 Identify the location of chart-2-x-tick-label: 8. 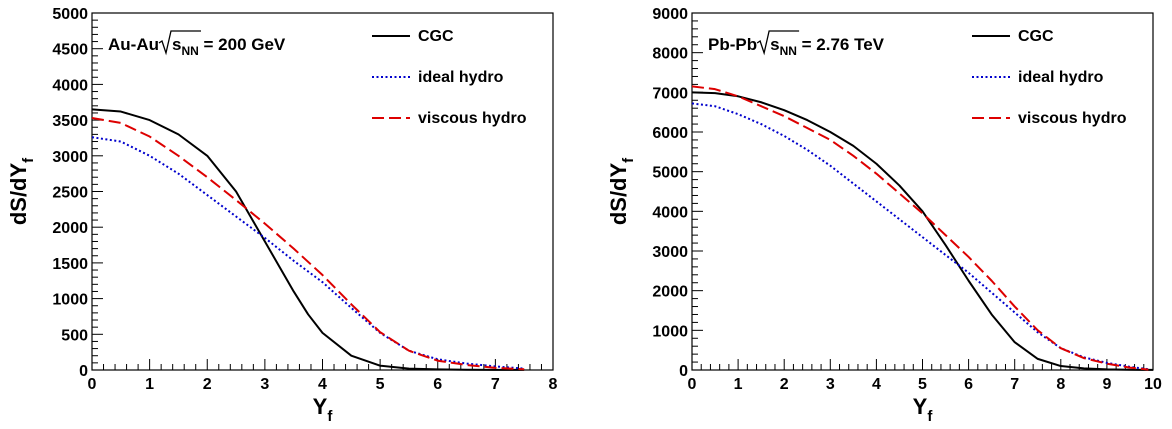
(1060, 384).